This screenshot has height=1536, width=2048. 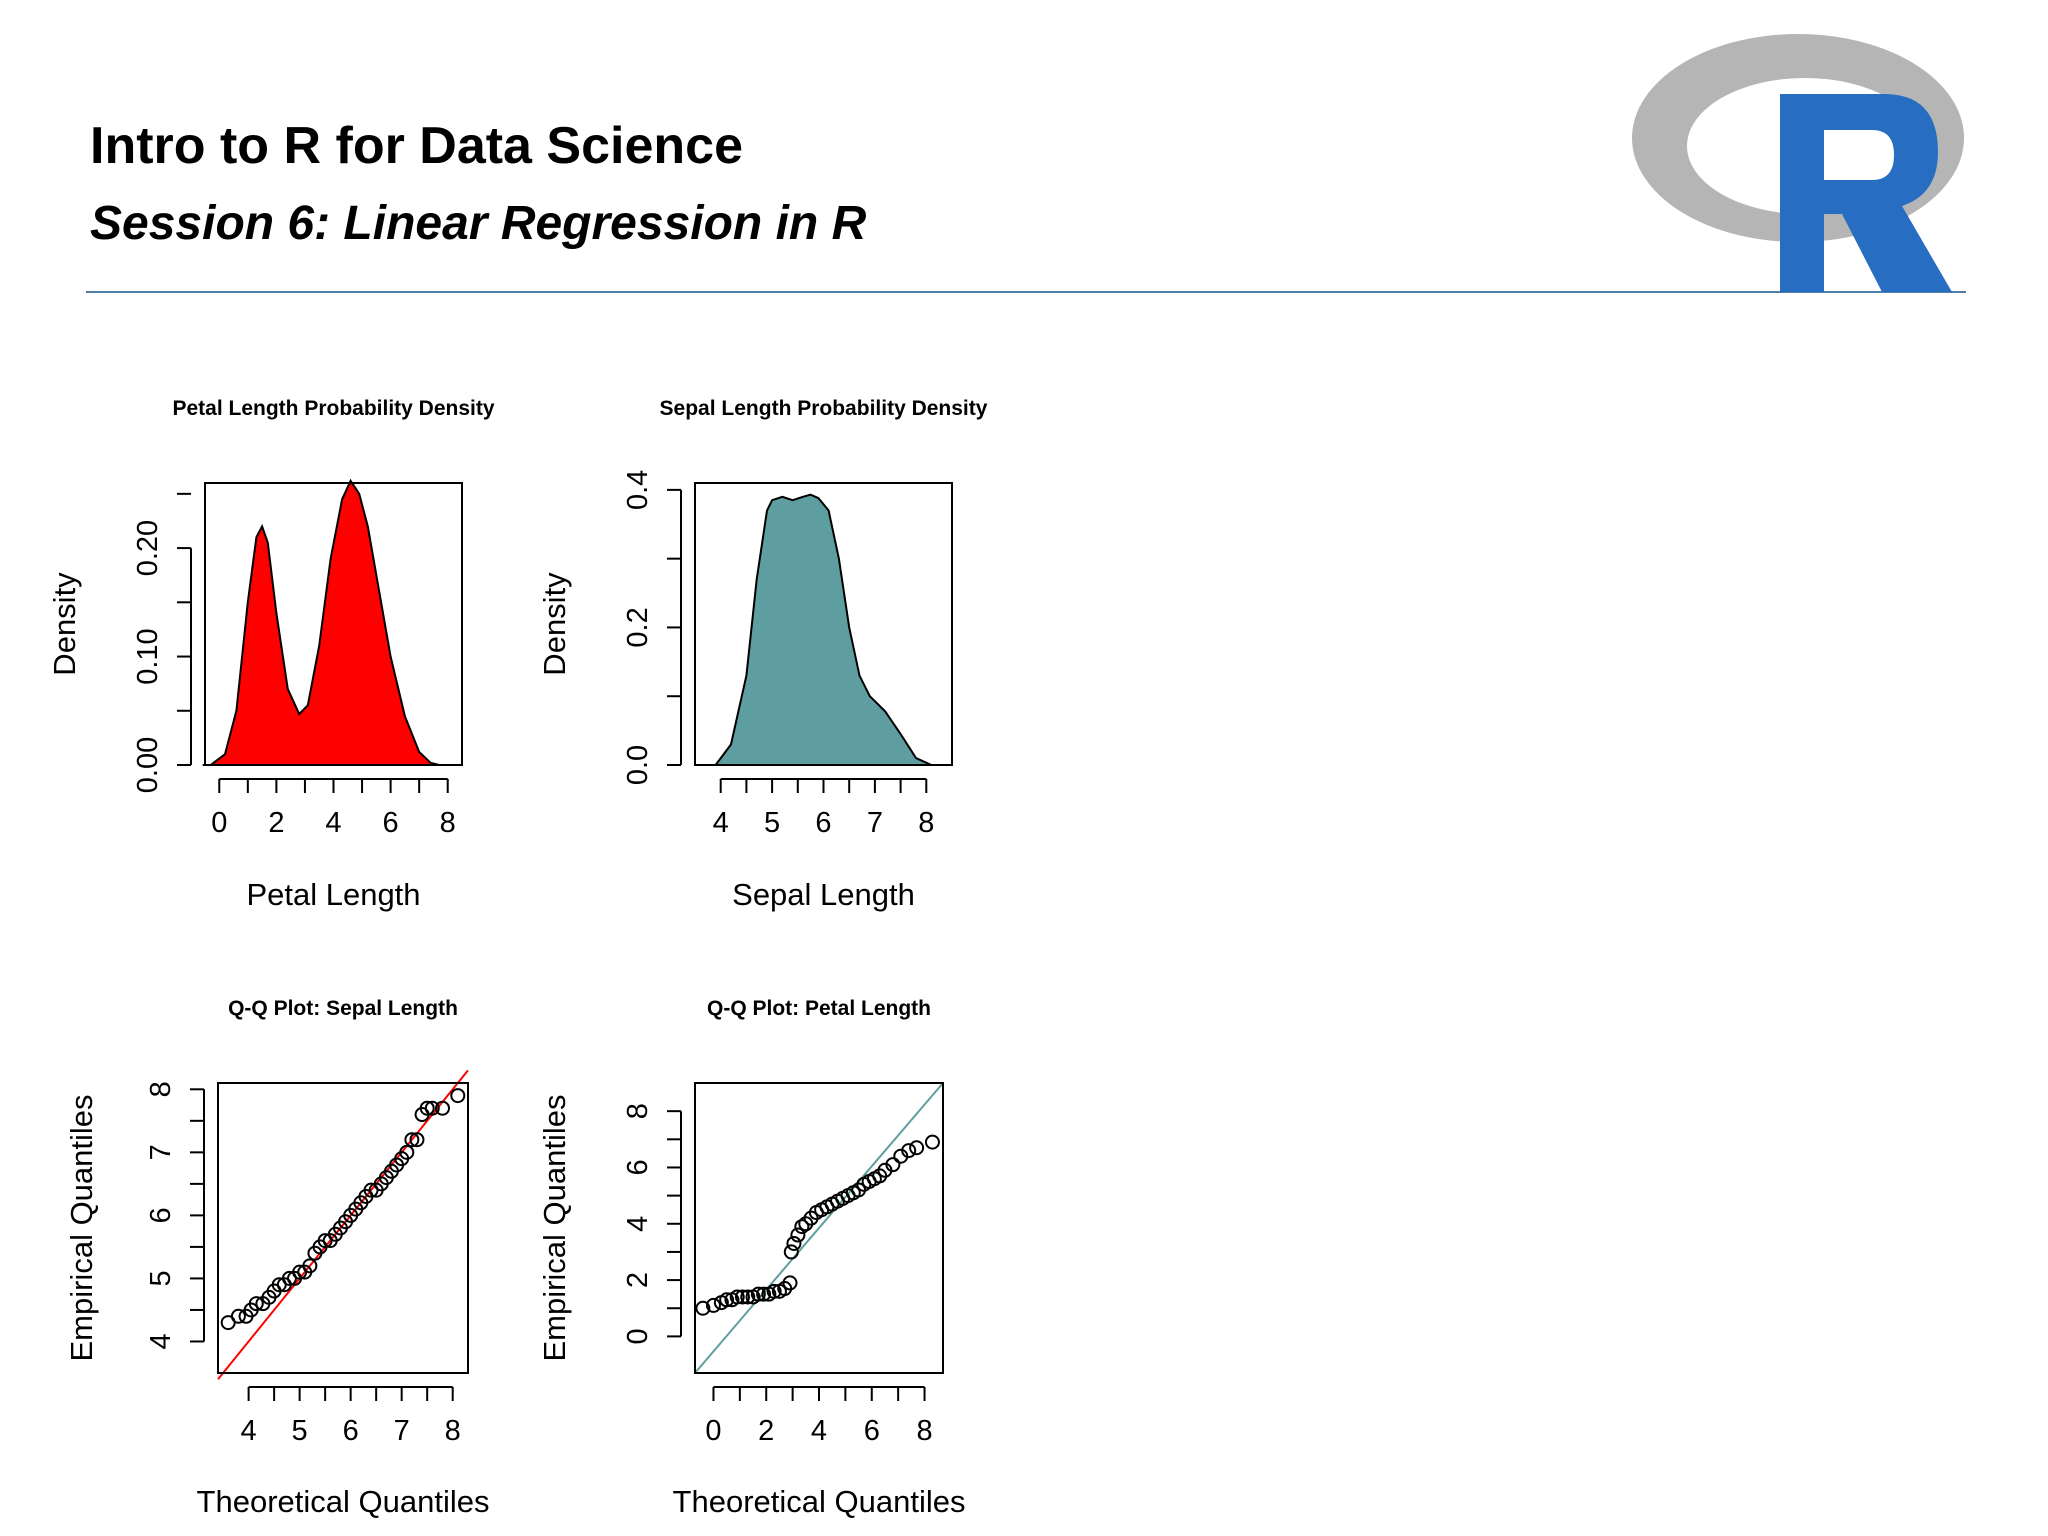 What do you see at coordinates (478, 223) in the screenshot?
I see `slide-subtitle: Session 6: Linear Regression in R` at bounding box center [478, 223].